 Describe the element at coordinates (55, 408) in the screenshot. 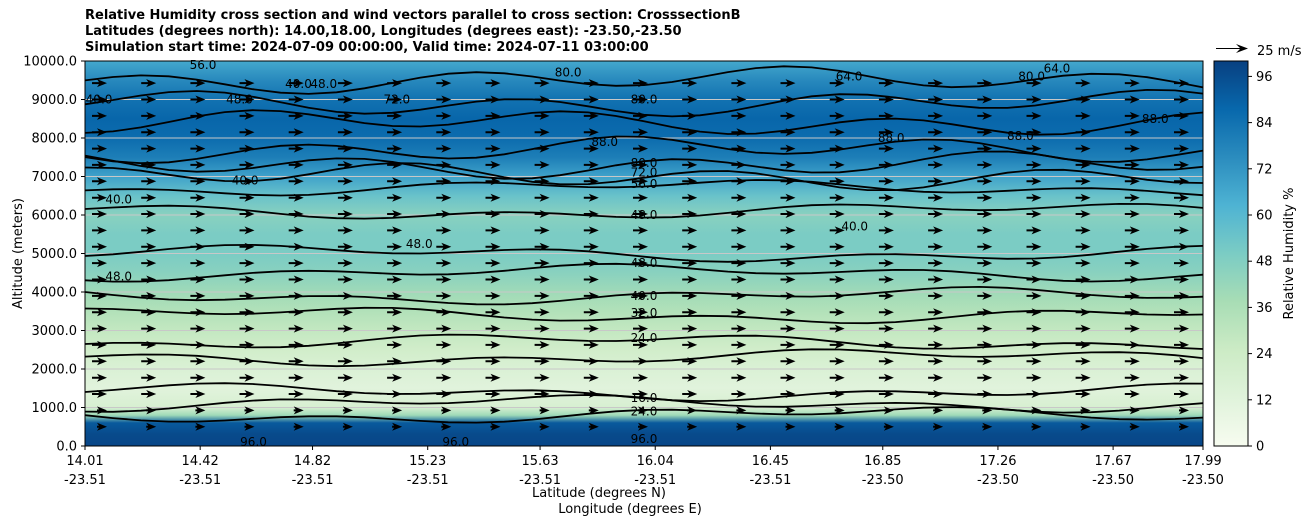

I see `y-tick-label: 1000.0` at that location.